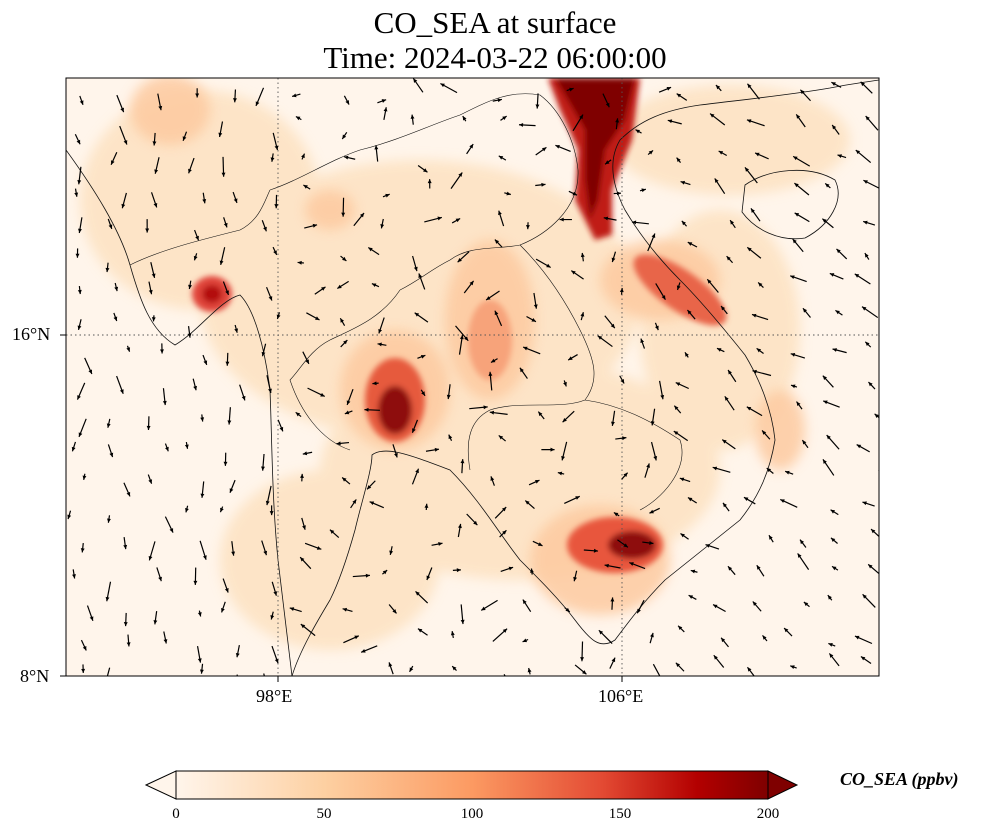 Image resolution: width=990 pixels, height=836 pixels. Describe the element at coordinates (495, 22) in the screenshot. I see `chart-title-line1: CO_SEA at surface` at that location.